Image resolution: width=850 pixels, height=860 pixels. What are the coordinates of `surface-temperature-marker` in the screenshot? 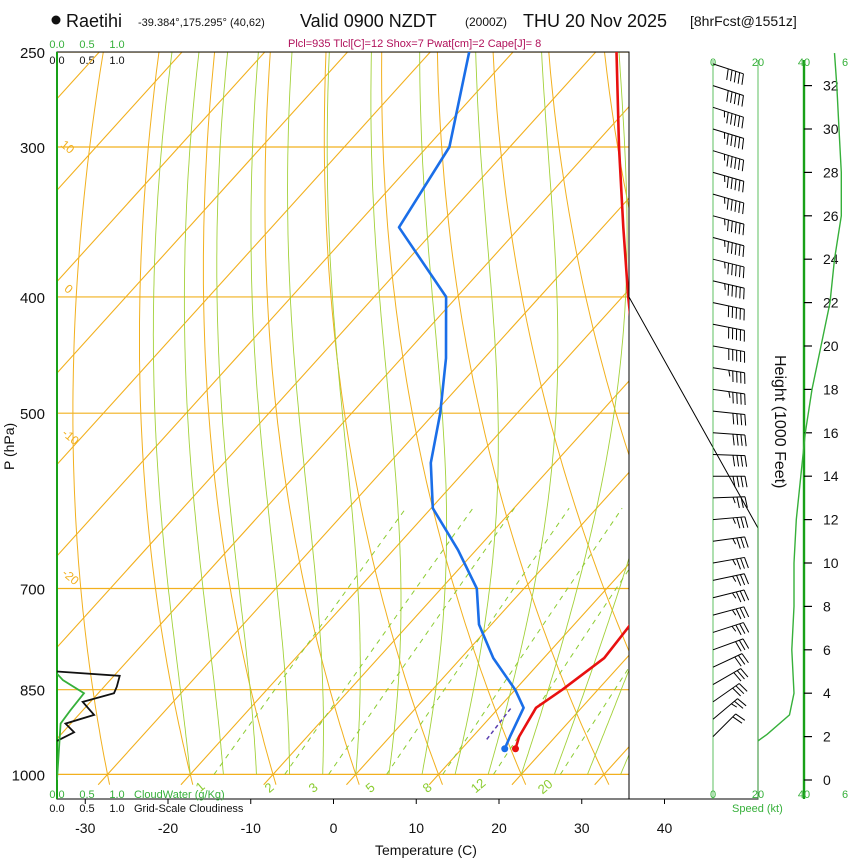 It's located at (515, 749).